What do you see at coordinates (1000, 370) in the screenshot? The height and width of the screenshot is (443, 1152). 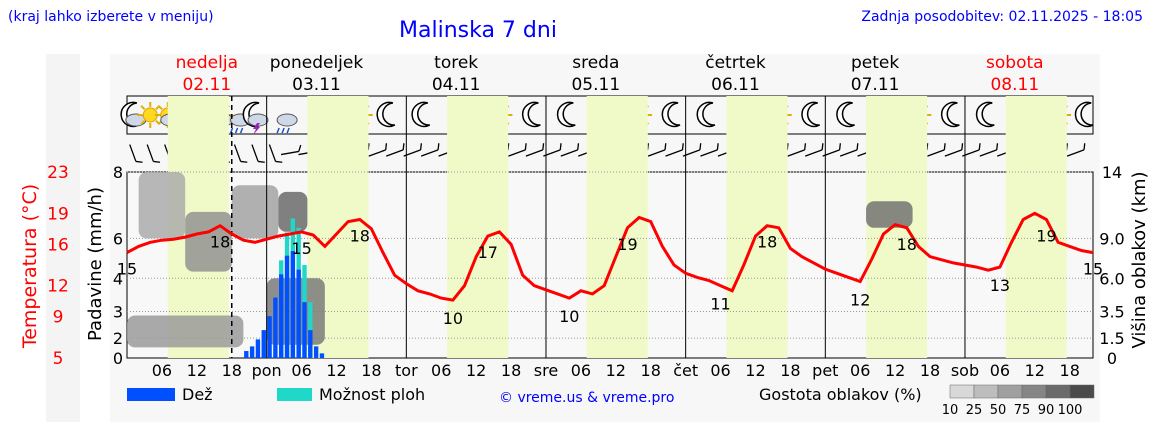 I see `x-tick: 06` at bounding box center [1000, 370].